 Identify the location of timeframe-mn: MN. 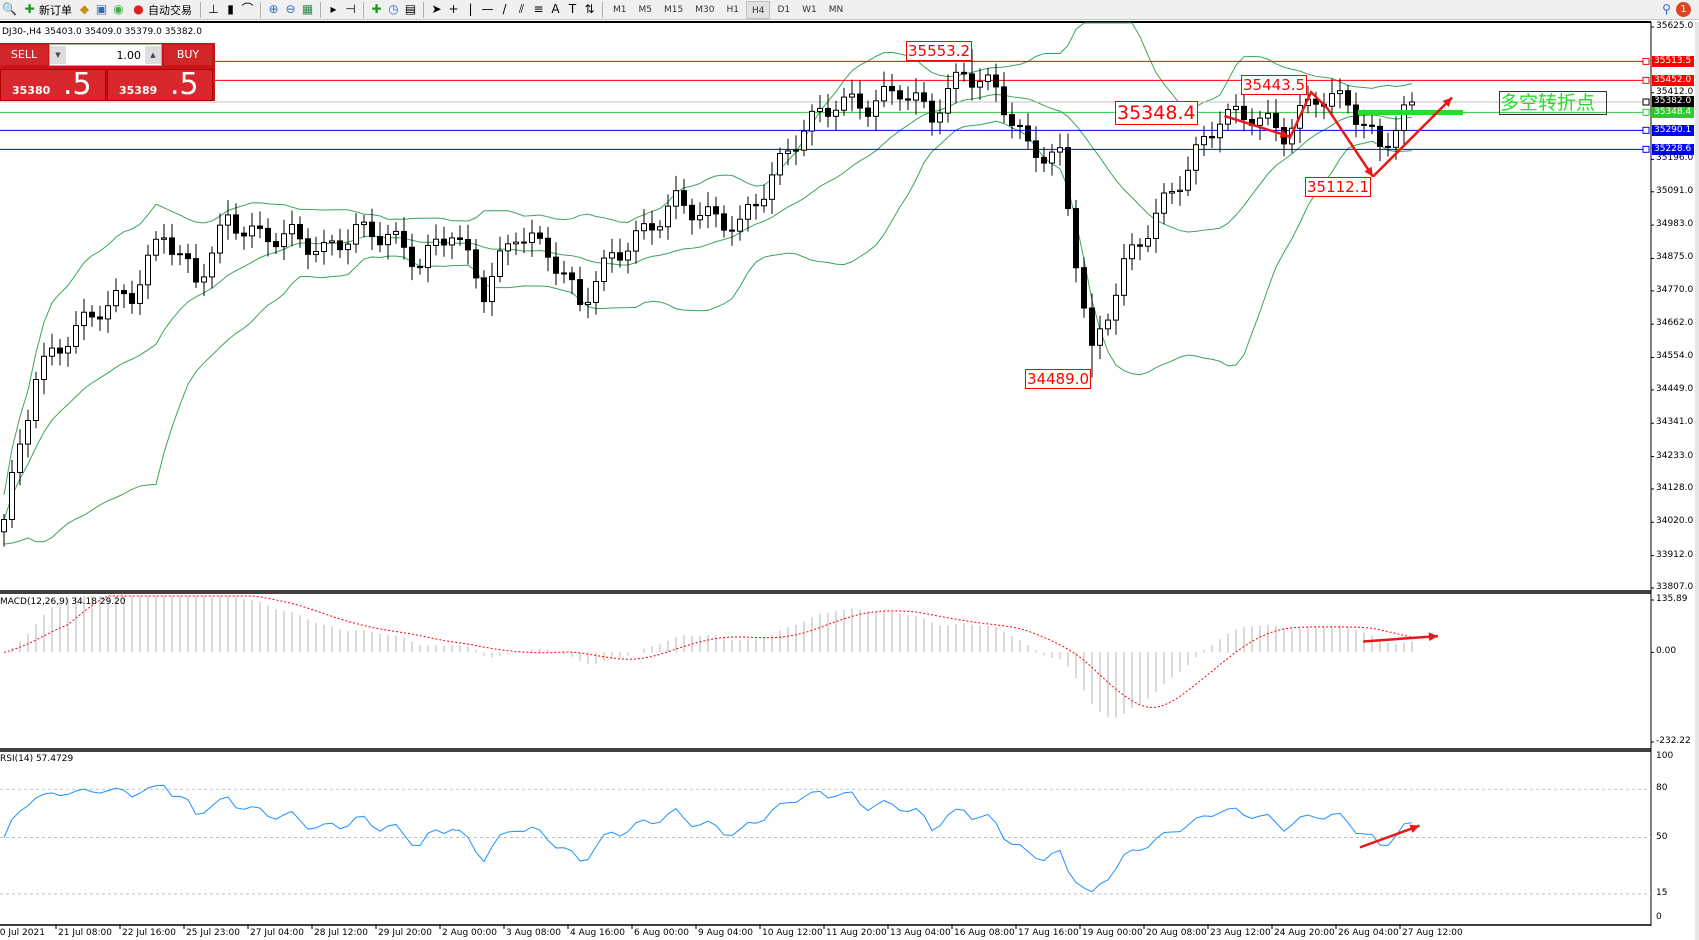
(836, 9).